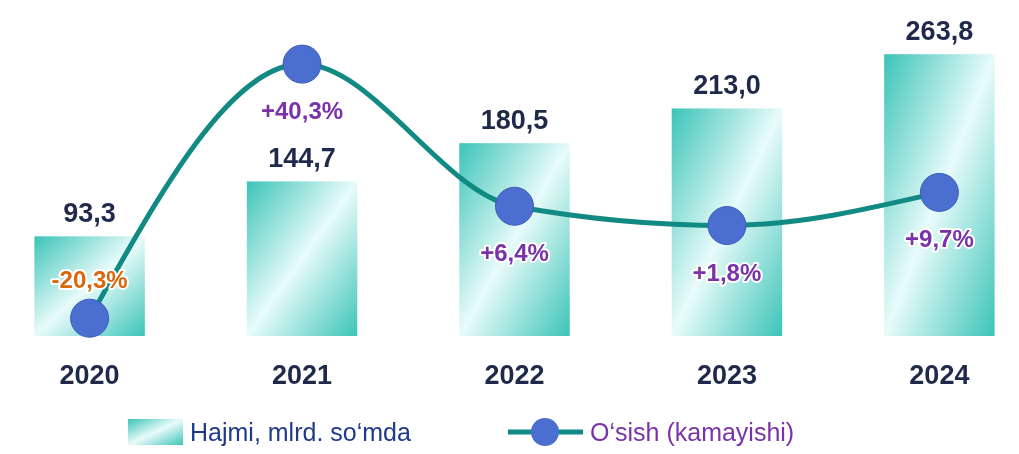  Describe the element at coordinates (302, 375) in the screenshot. I see `x-tick-label: 2021` at that location.